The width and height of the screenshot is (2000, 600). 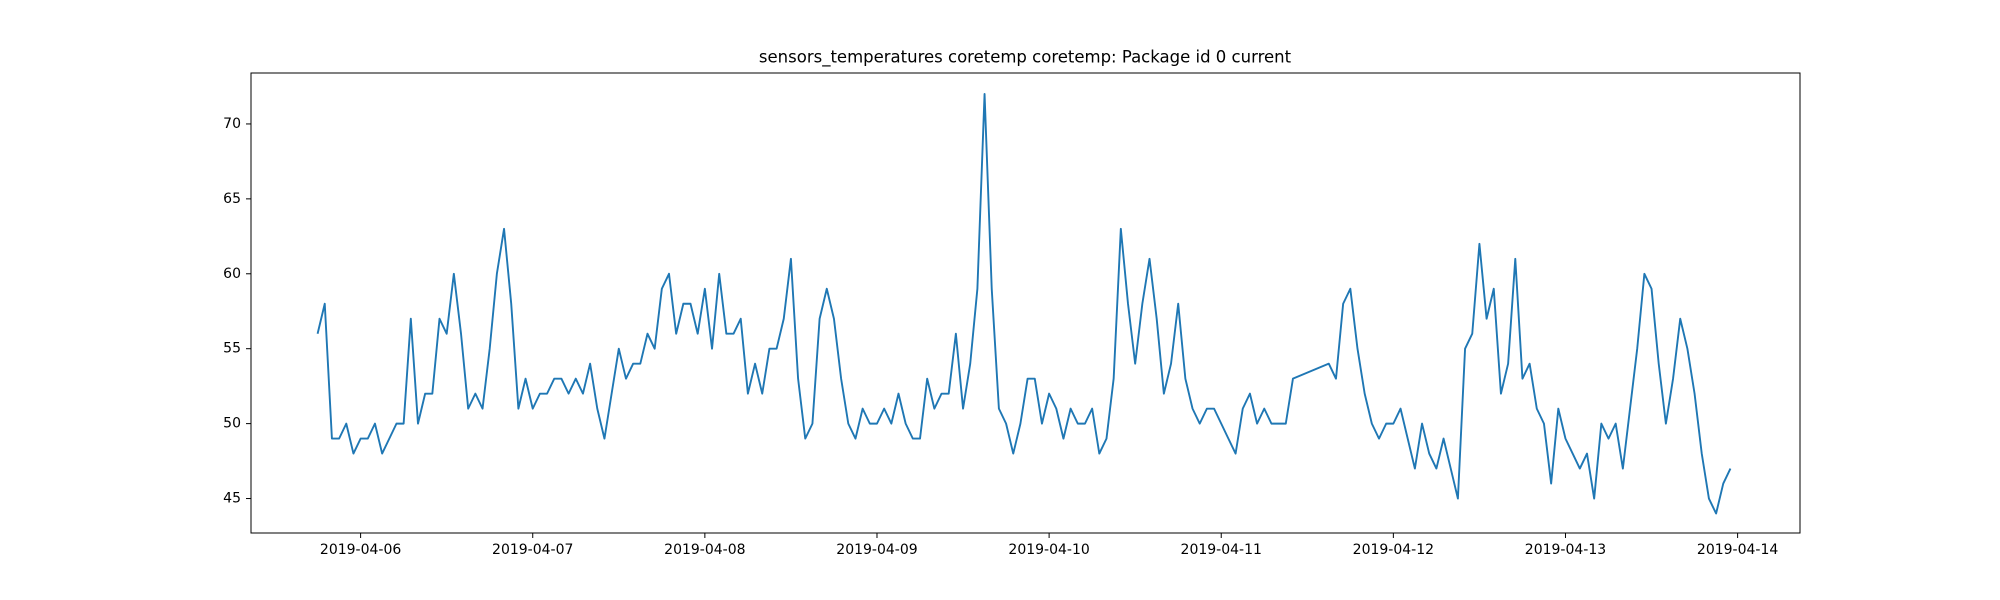 What do you see at coordinates (1393, 550) in the screenshot?
I see `x-tick-label: 2019-04-12` at bounding box center [1393, 550].